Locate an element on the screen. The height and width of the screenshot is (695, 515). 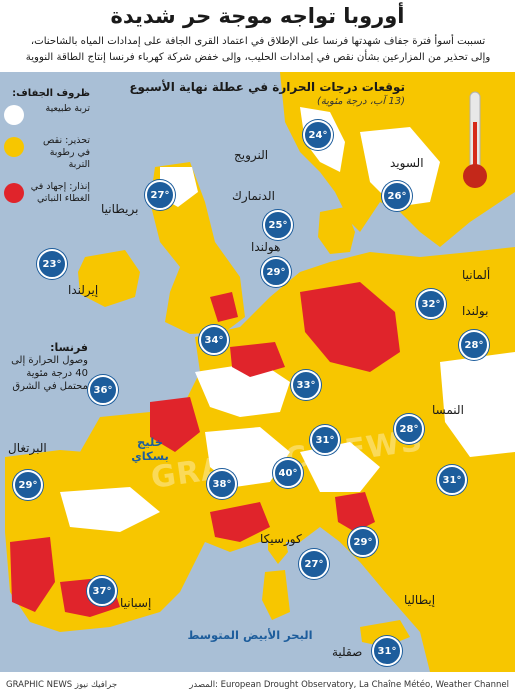
temp-corsica: 27° is located at coordinates (314, 564).